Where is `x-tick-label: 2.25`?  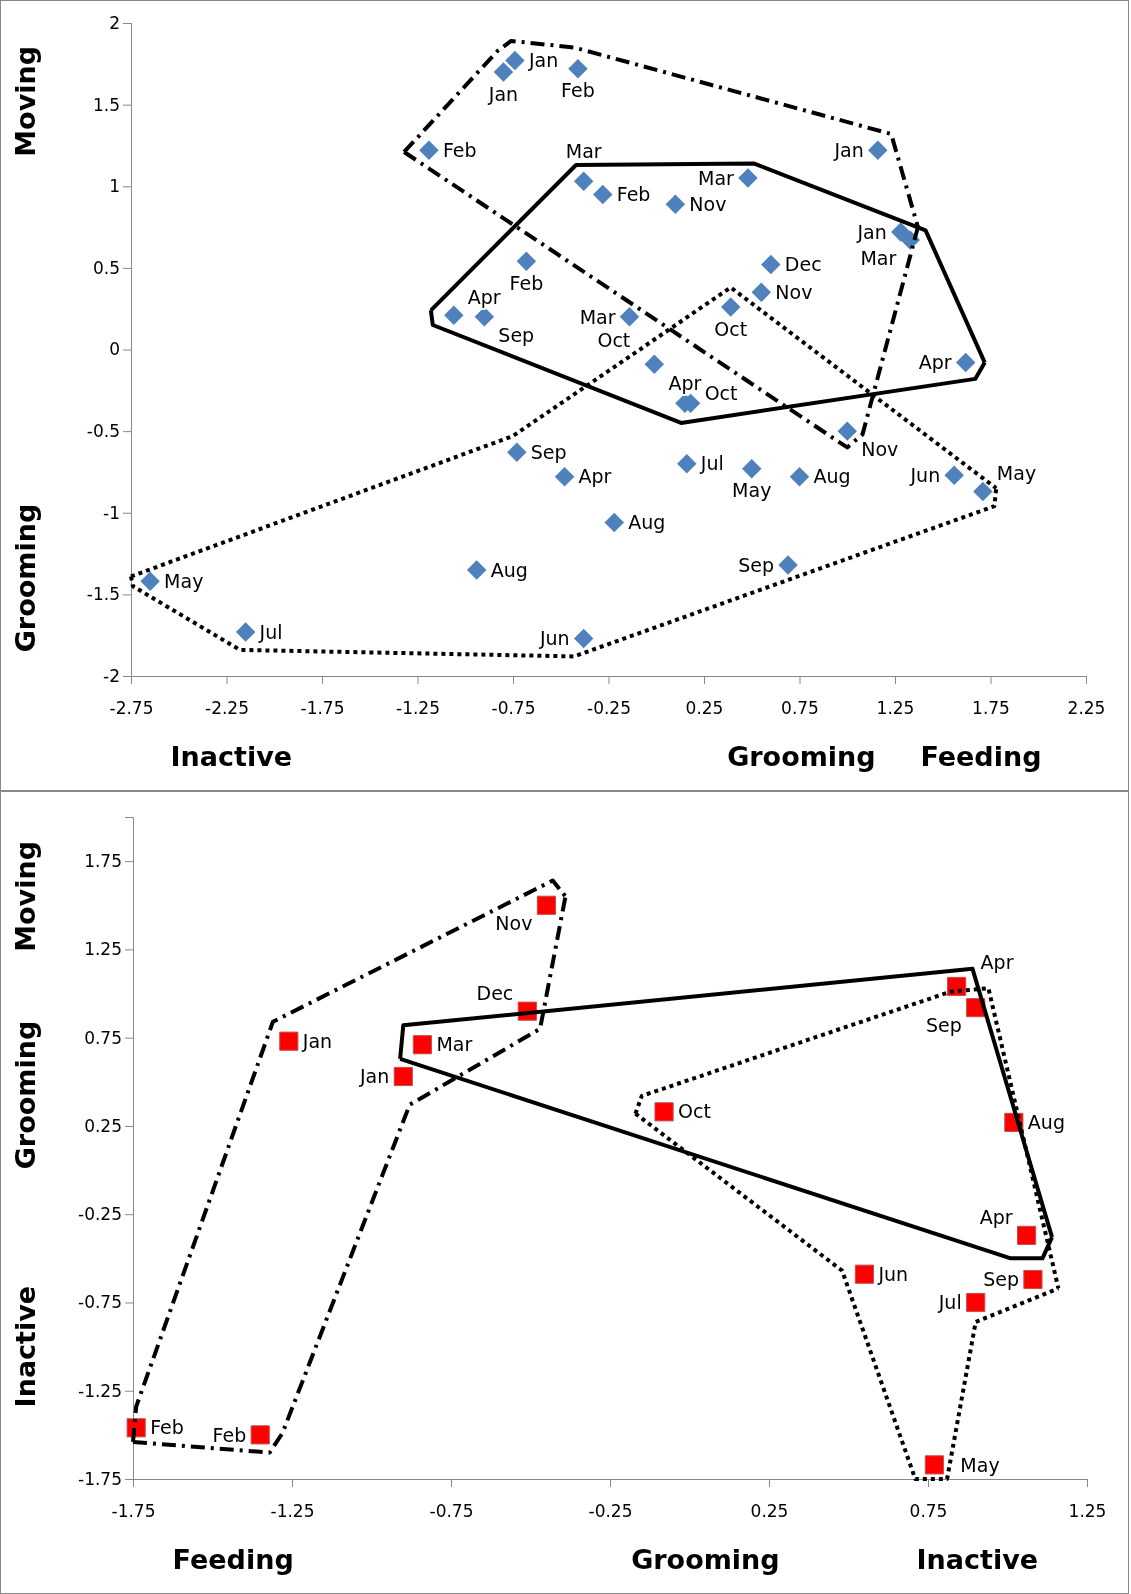 x-tick-label: 2.25 is located at coordinates (1086, 708).